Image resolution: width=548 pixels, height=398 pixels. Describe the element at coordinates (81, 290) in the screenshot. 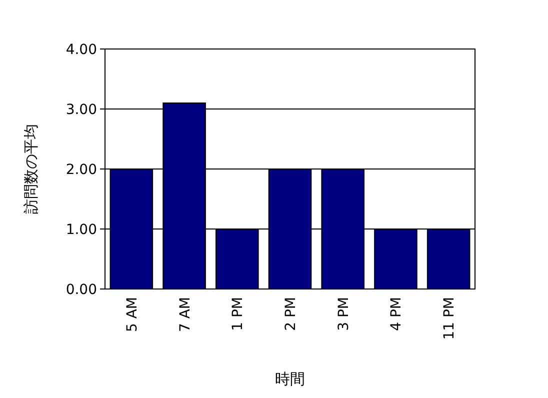

I see `y-tick-label: 0.00` at that location.